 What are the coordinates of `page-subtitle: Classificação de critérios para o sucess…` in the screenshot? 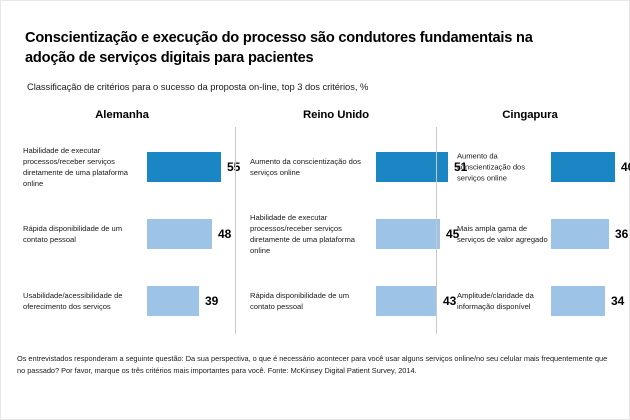 It's located at (198, 86).